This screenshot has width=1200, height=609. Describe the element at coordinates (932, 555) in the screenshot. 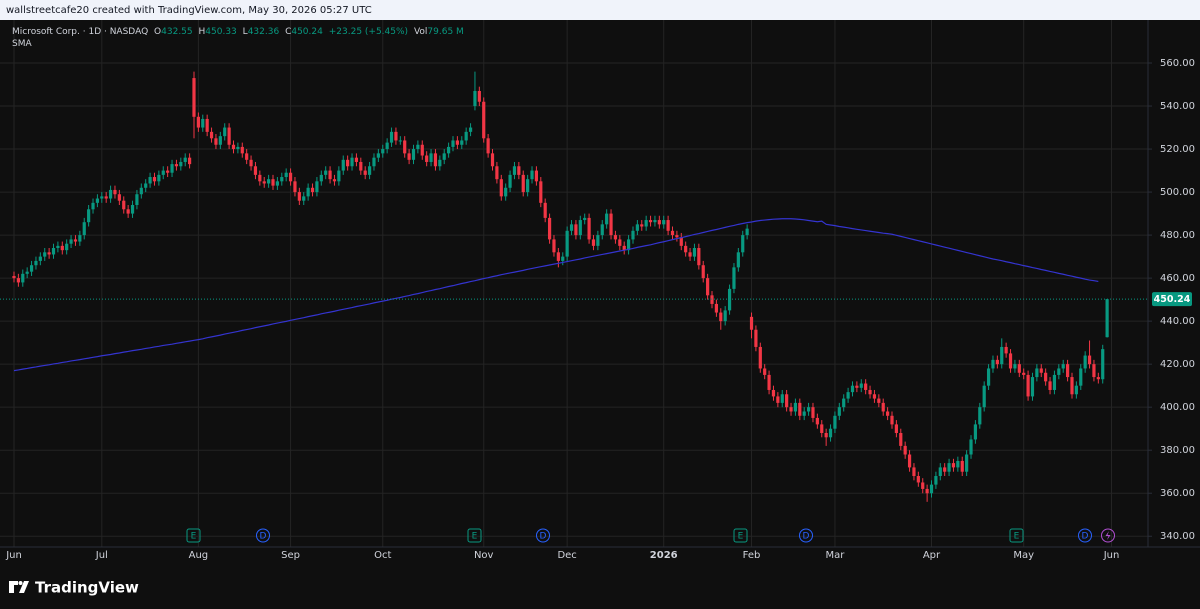

I see `x-tick-label: Apr` at that location.